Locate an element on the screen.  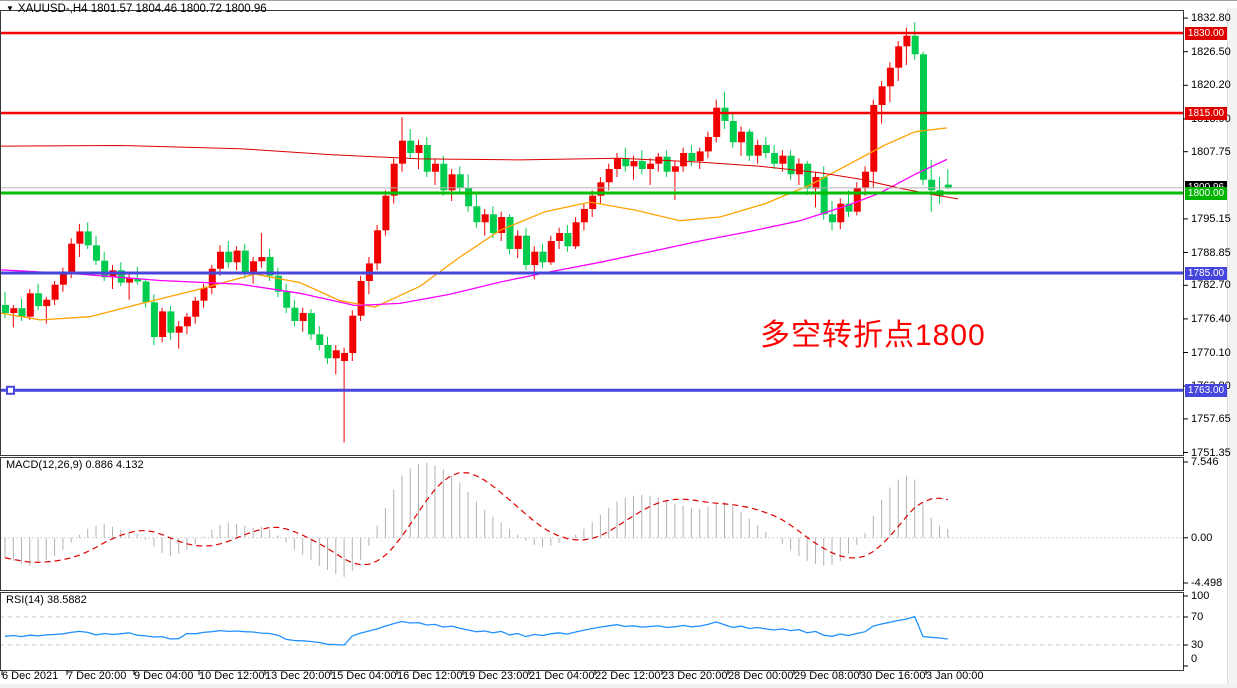
line-selection-handle is located at coordinates (10, 390).